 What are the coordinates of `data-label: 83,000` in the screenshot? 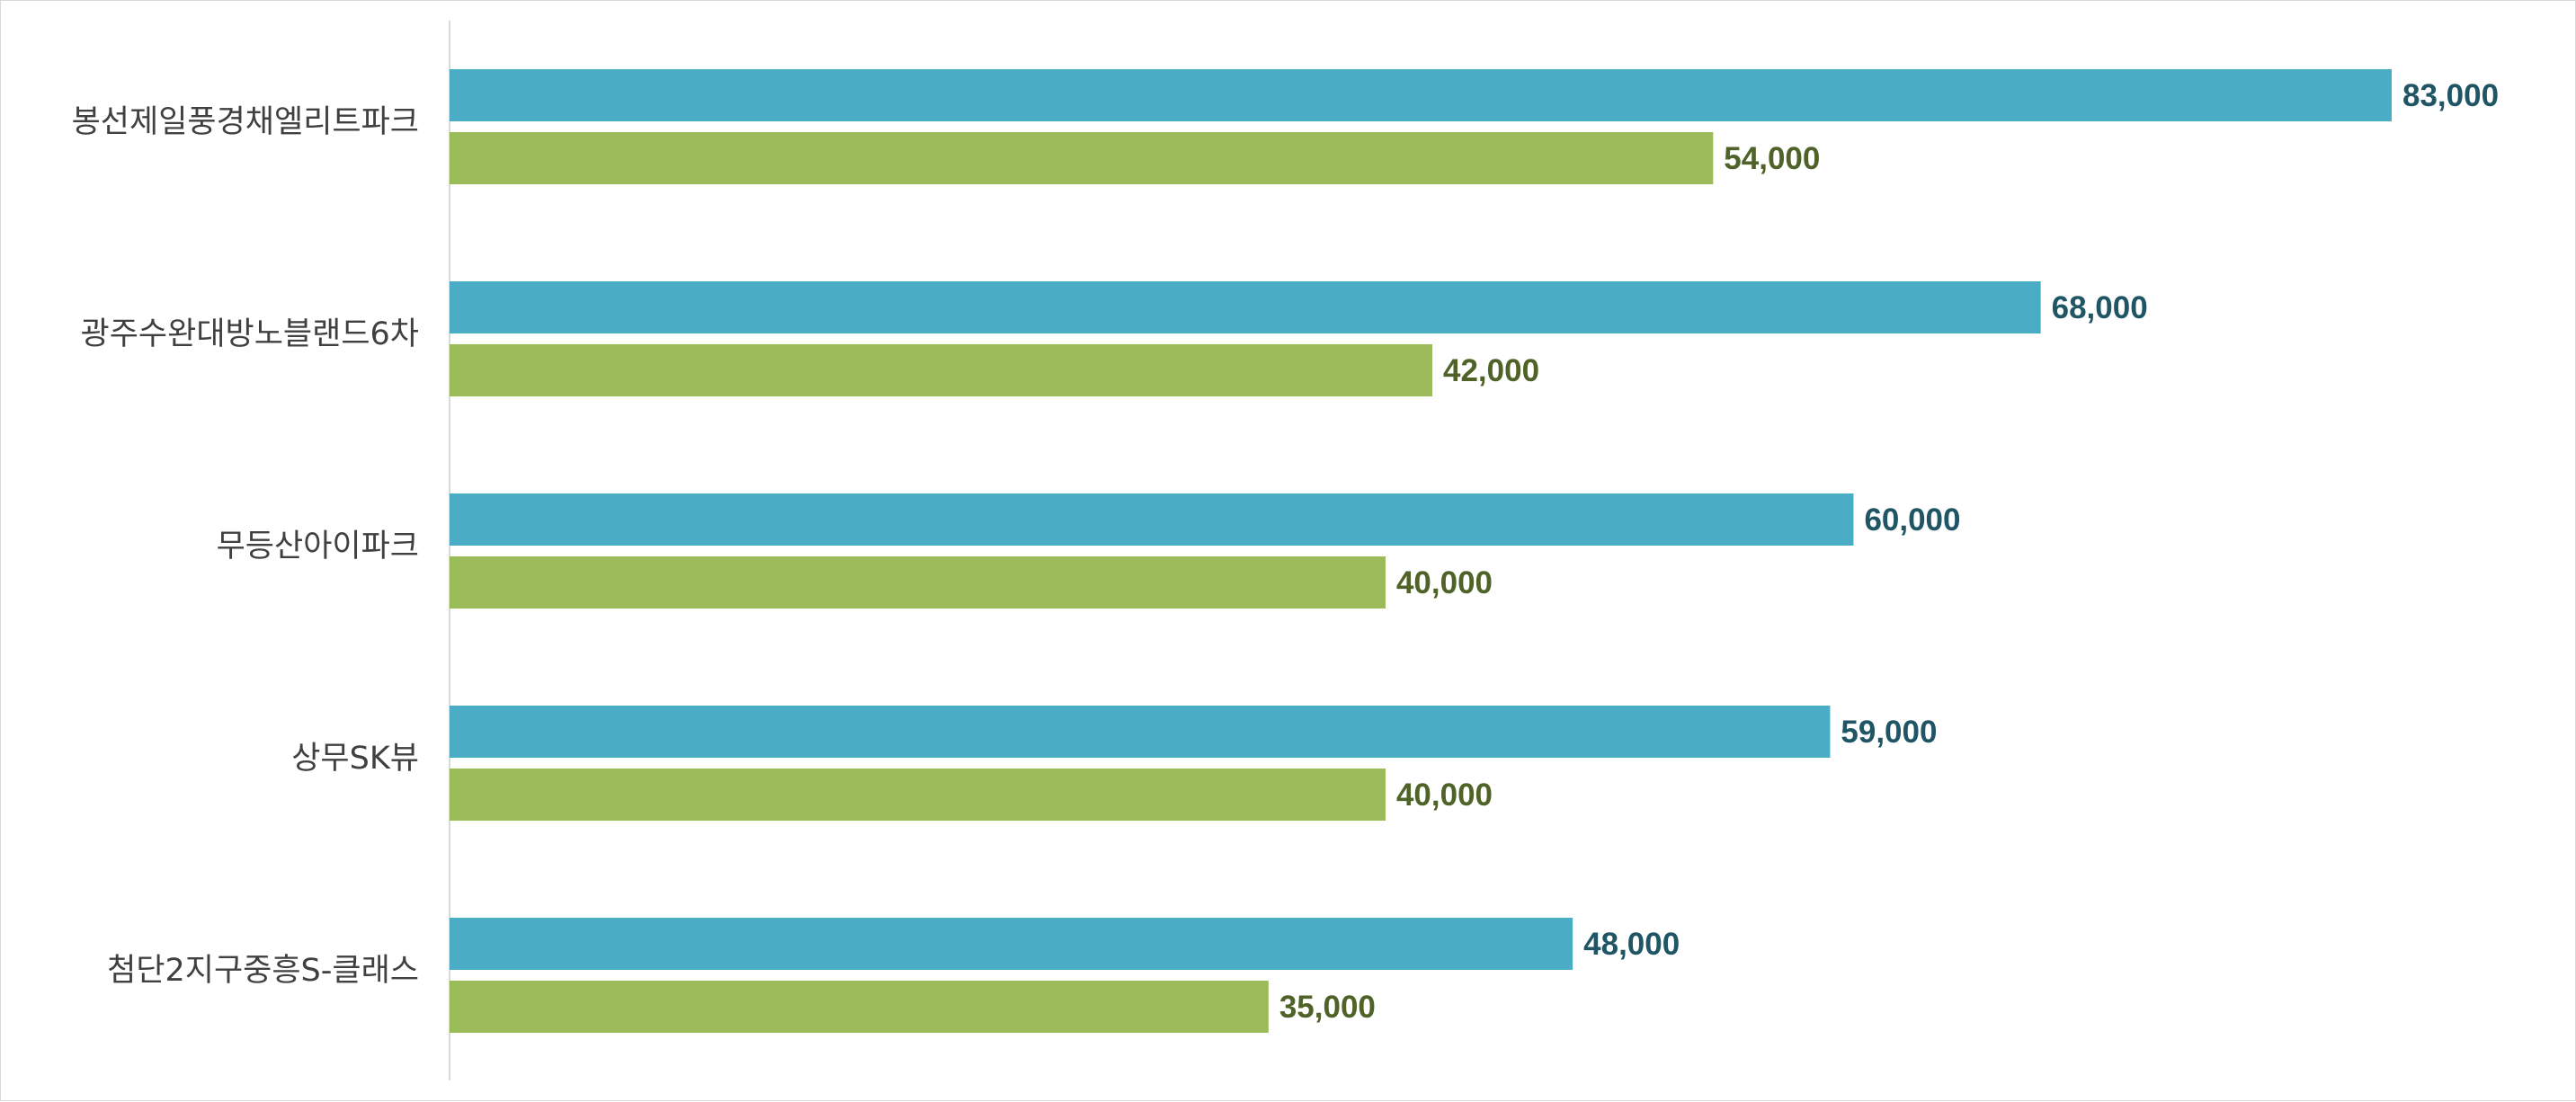 It's located at (2451, 95).